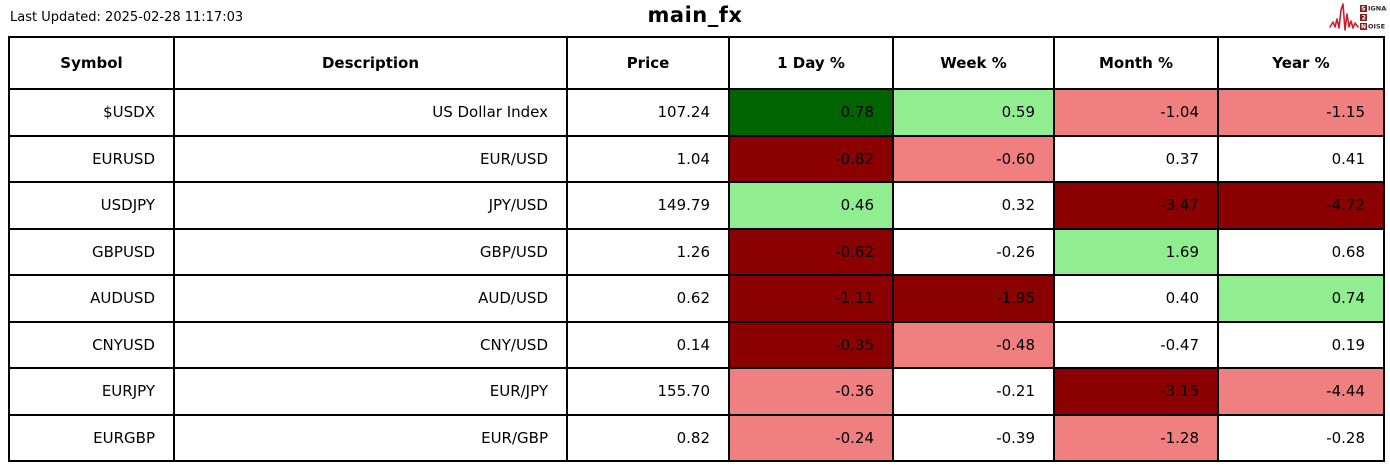  What do you see at coordinates (1301, 112) in the screenshot?
I see `year-change-cell: -1.15` at bounding box center [1301, 112].